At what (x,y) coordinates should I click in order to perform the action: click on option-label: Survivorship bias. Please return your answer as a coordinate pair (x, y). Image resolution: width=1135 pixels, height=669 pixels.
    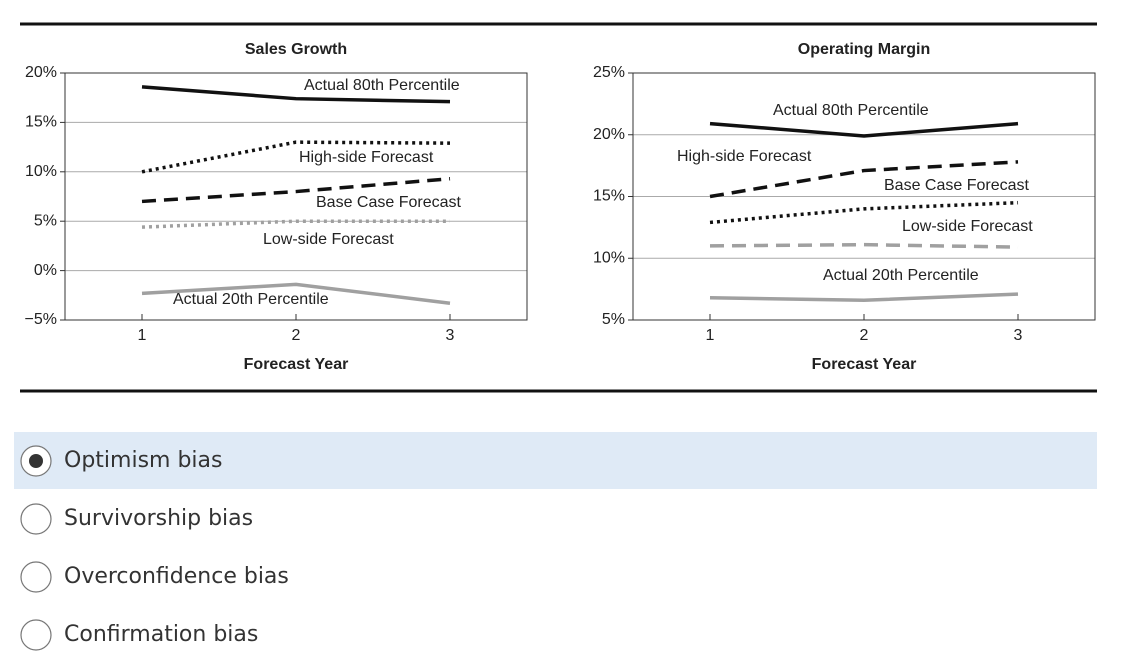
    Looking at the image, I should click on (158, 518).